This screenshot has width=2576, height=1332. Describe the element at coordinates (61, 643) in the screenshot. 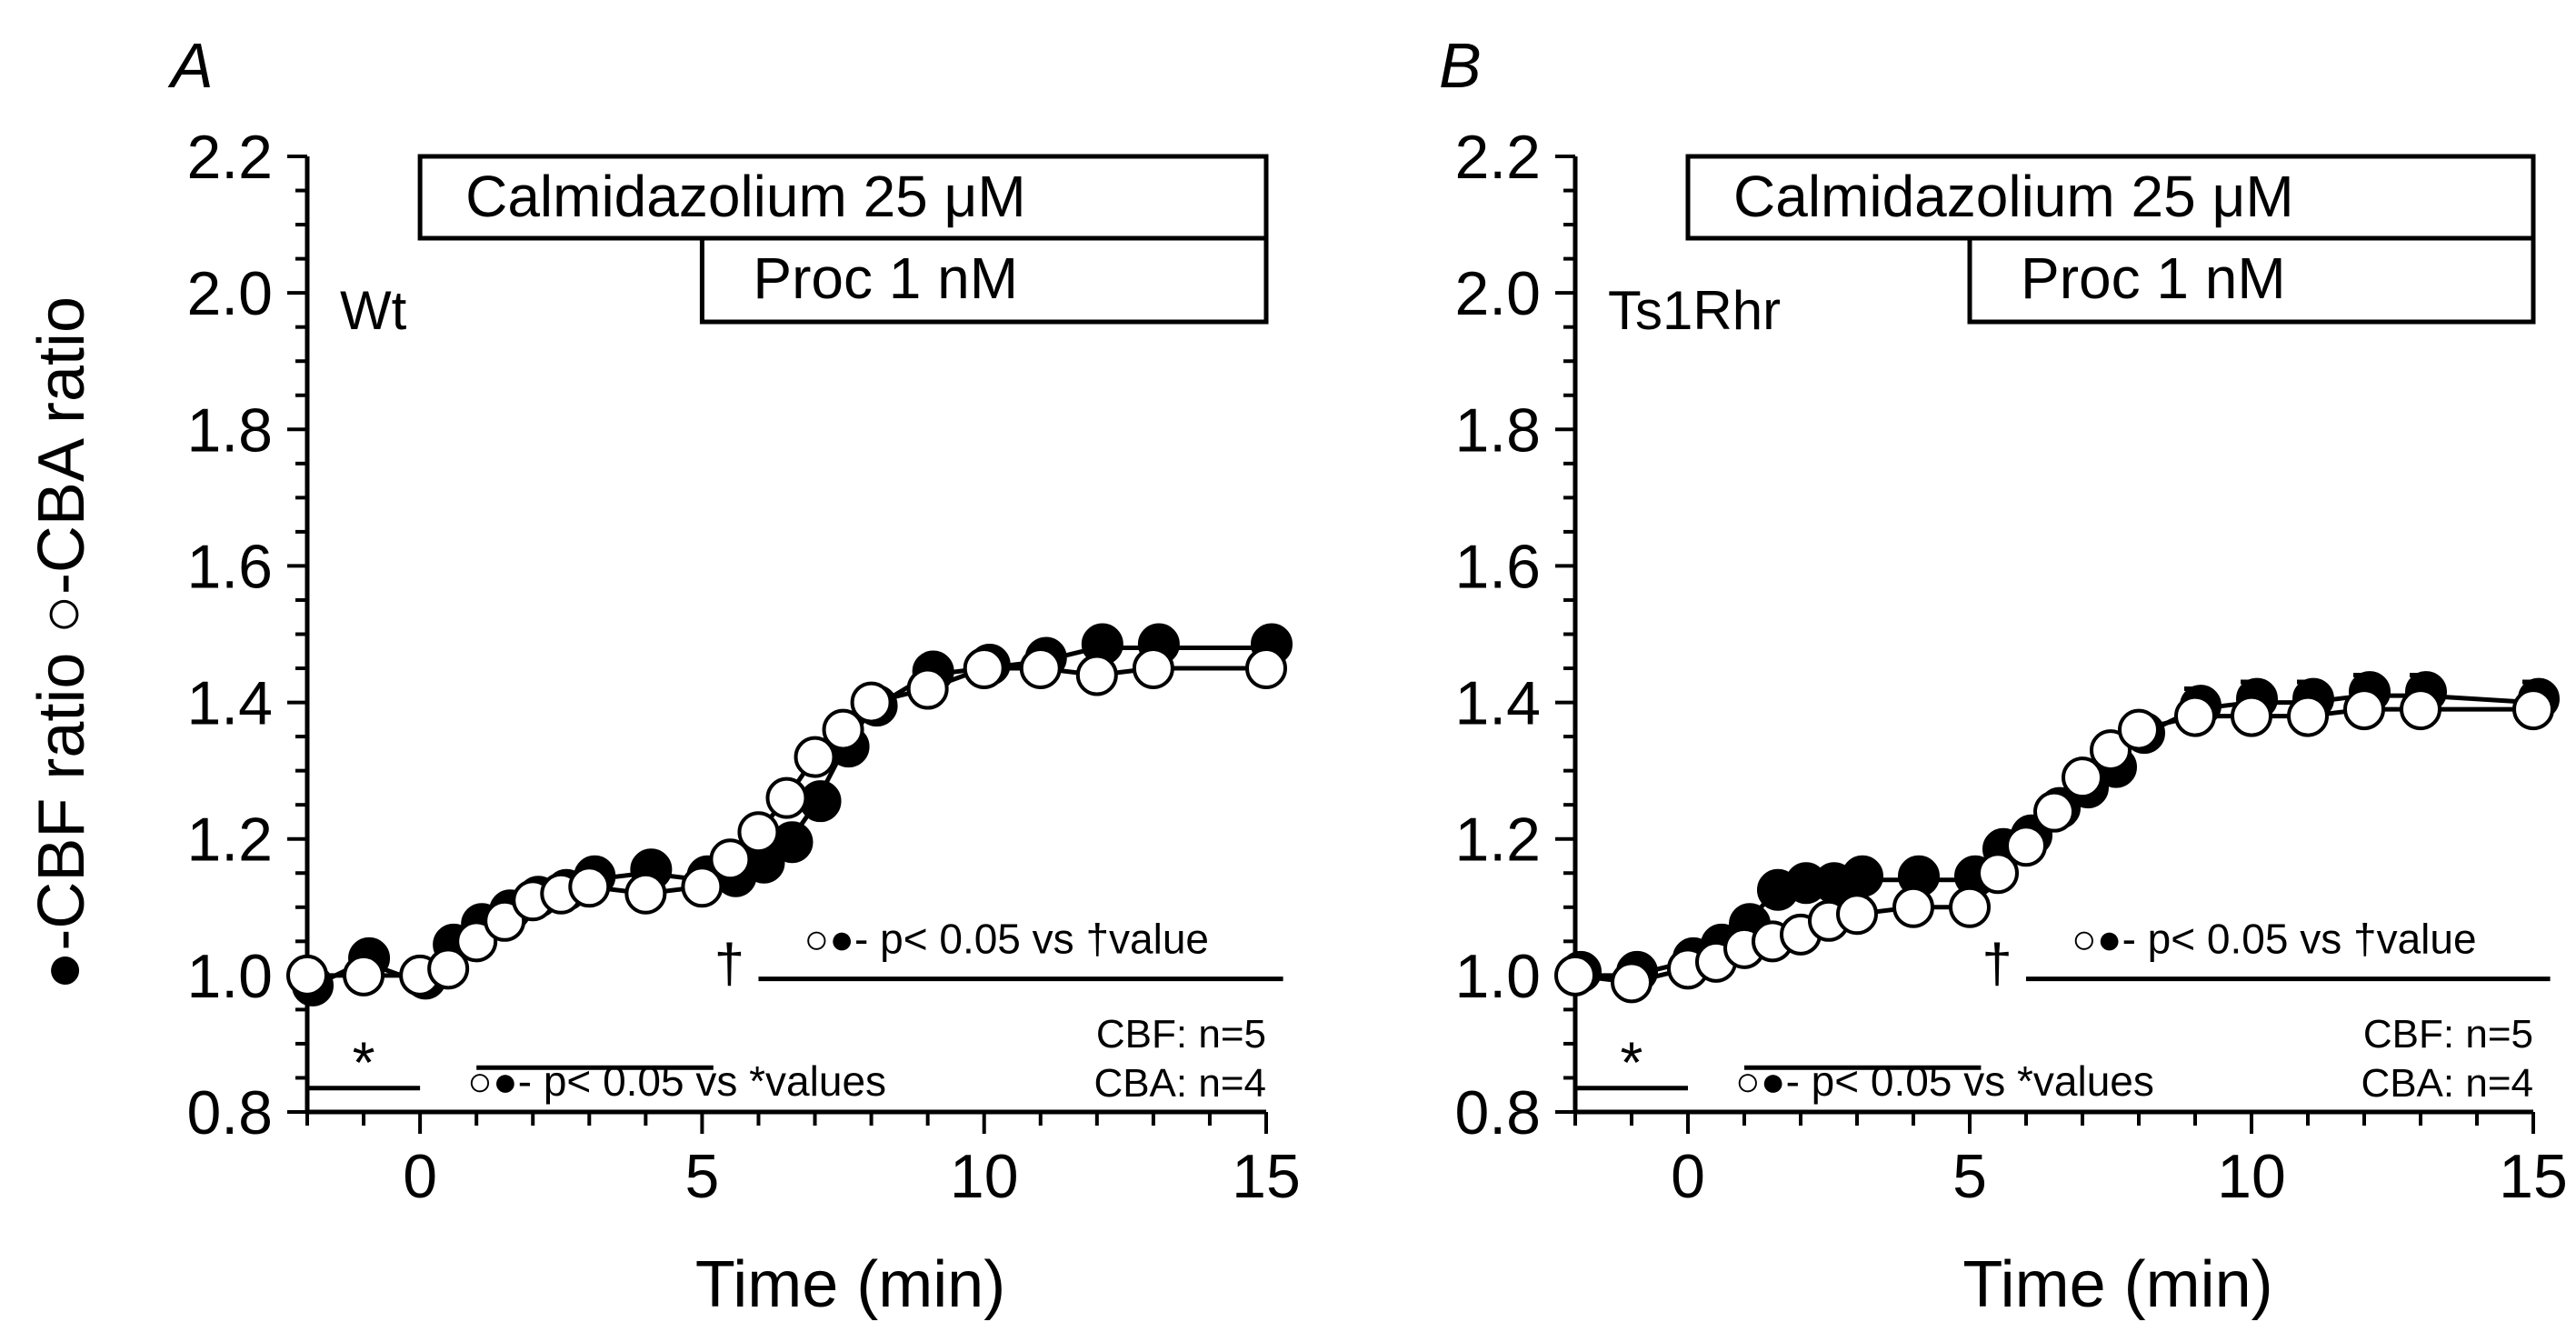

I see `y-axis-title: ●-CBF ratio ○-CBA ratio` at that location.